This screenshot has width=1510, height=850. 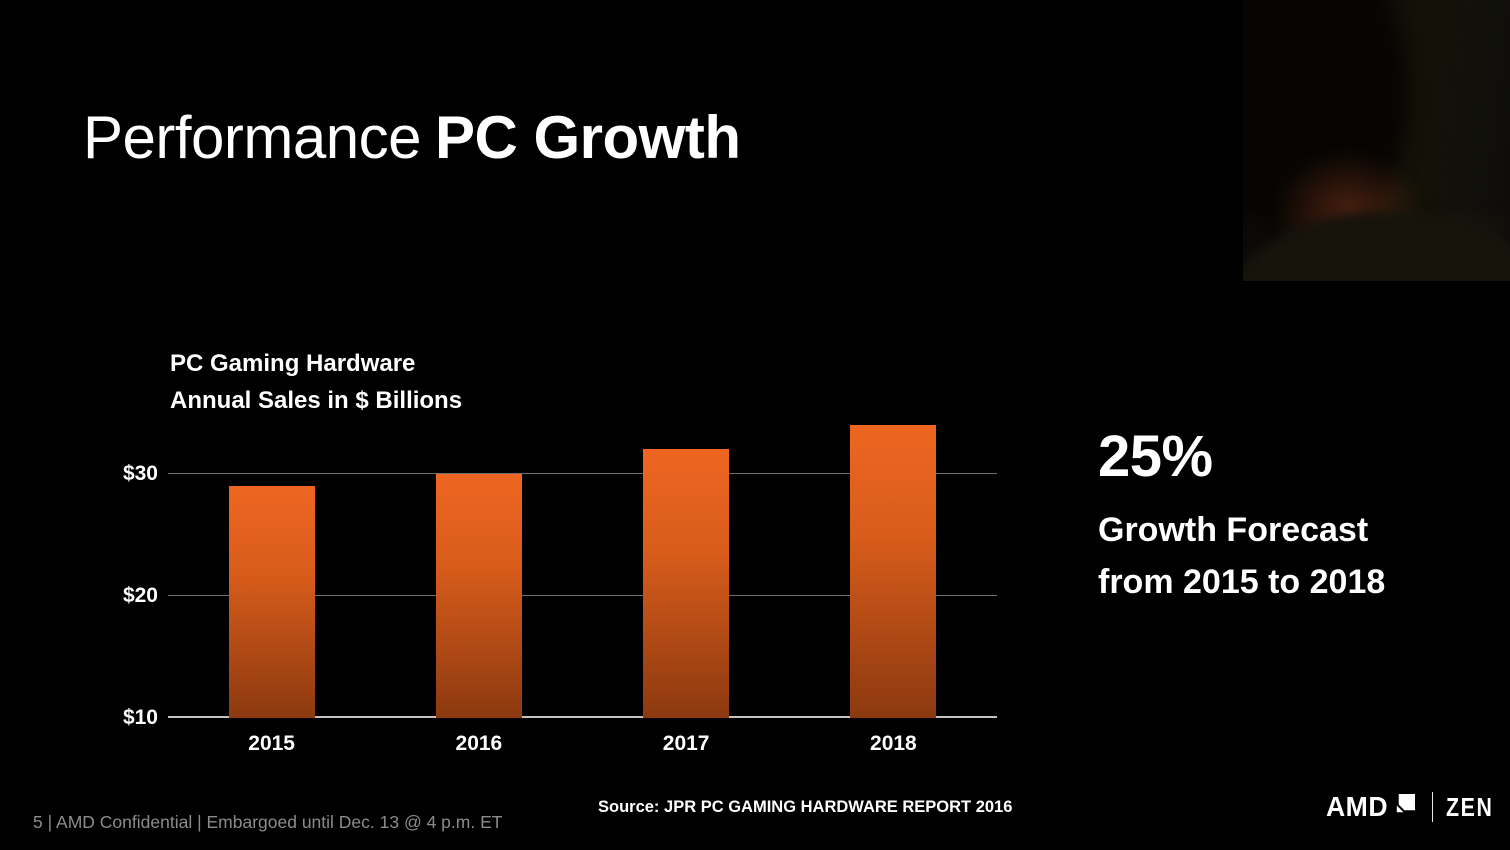 I want to click on bar-2017, so click(x=686, y=583).